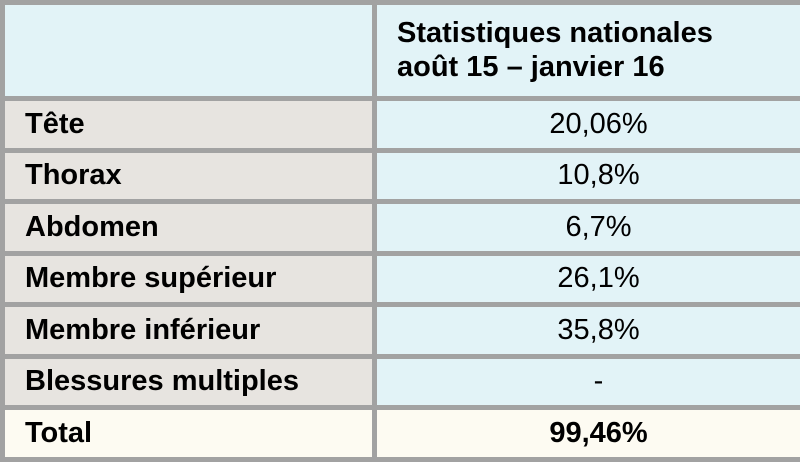 This screenshot has width=800, height=462. Describe the element at coordinates (586, 382) in the screenshot. I see `row-value: -` at that location.